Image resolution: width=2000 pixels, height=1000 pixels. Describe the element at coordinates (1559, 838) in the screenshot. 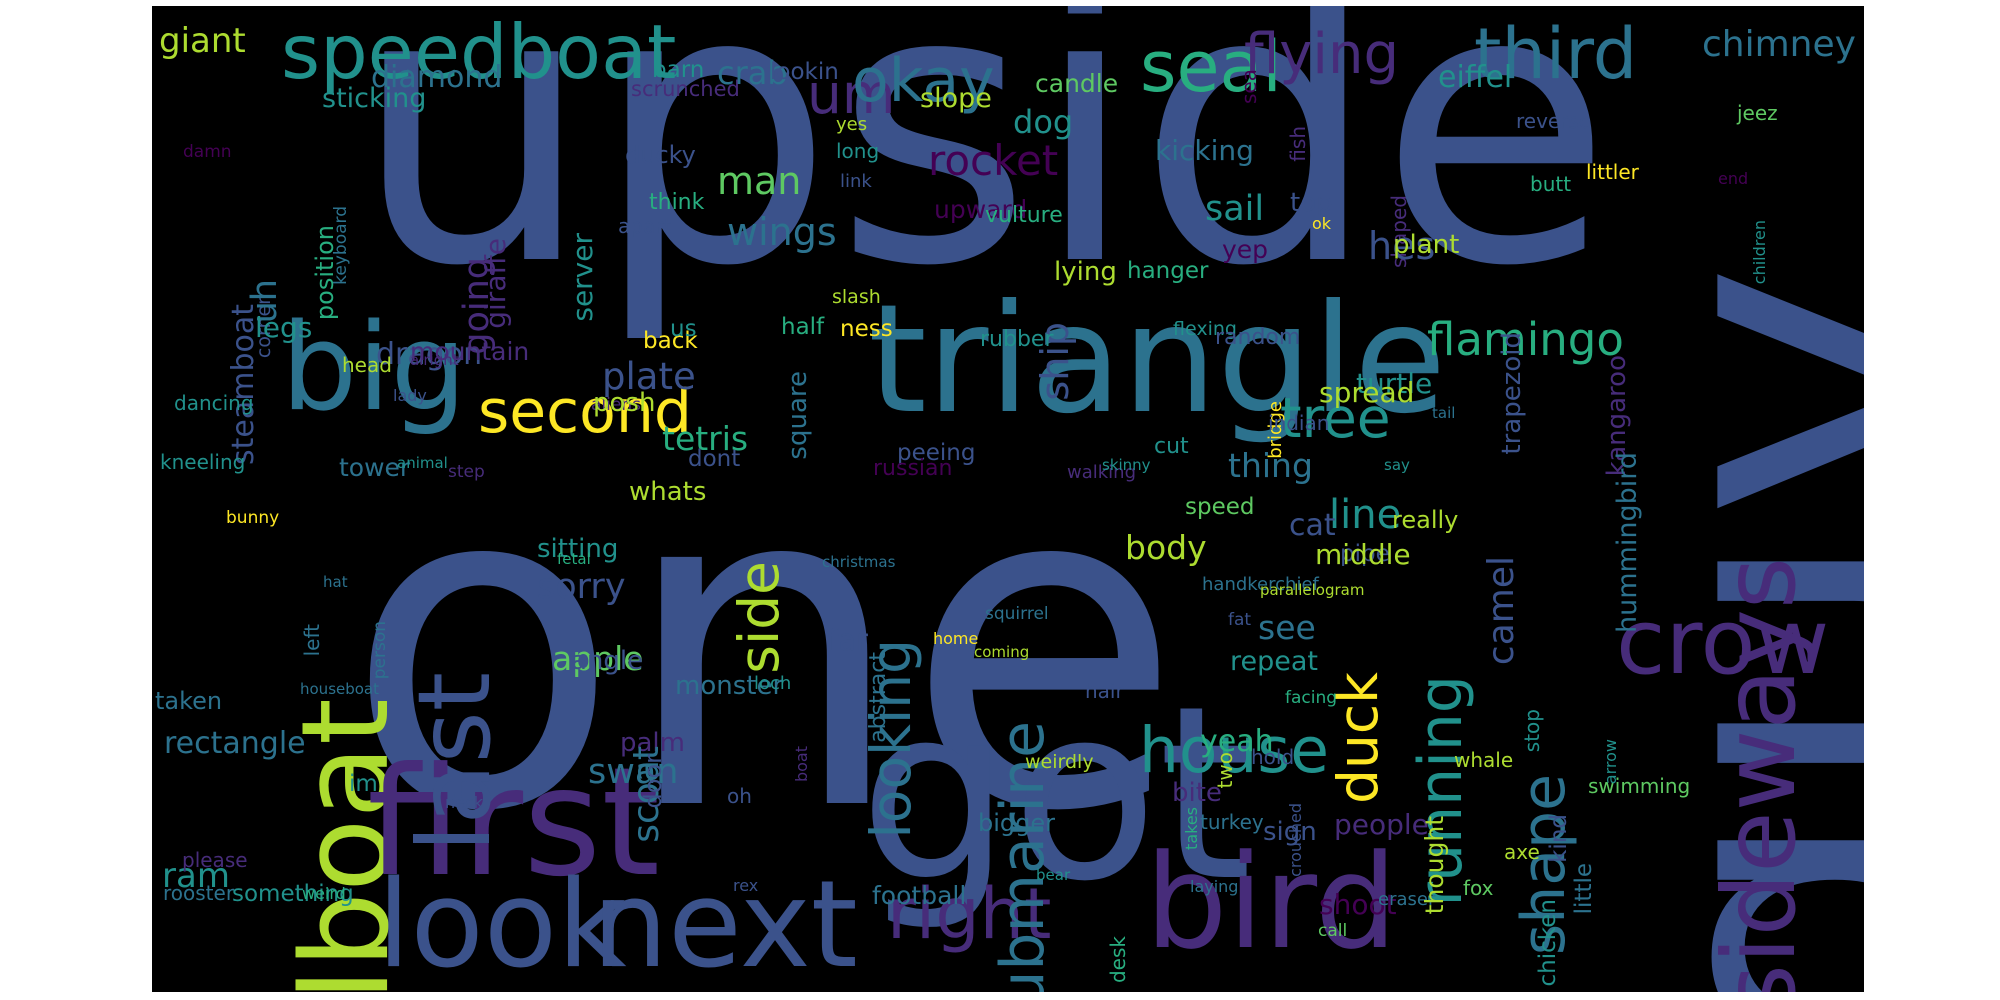

I see `word-kind: kind` at that location.